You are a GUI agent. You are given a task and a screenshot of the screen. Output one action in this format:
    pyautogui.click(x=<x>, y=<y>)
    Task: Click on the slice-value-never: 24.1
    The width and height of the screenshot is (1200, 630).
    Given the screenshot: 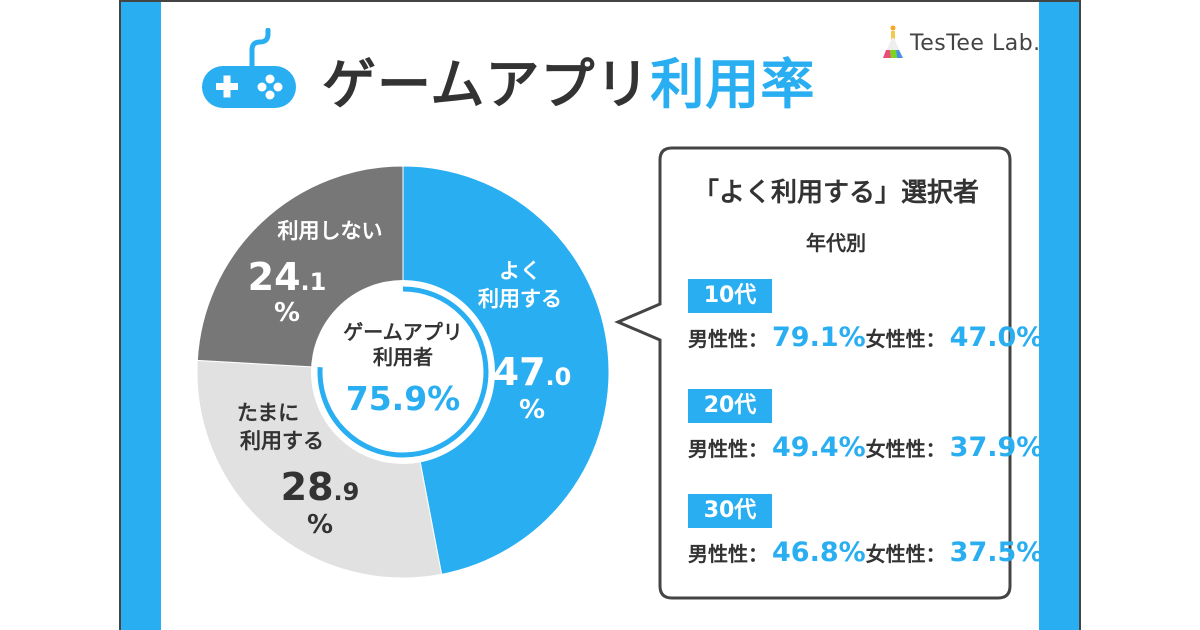 What is the action you would take?
    pyautogui.click(x=287, y=277)
    